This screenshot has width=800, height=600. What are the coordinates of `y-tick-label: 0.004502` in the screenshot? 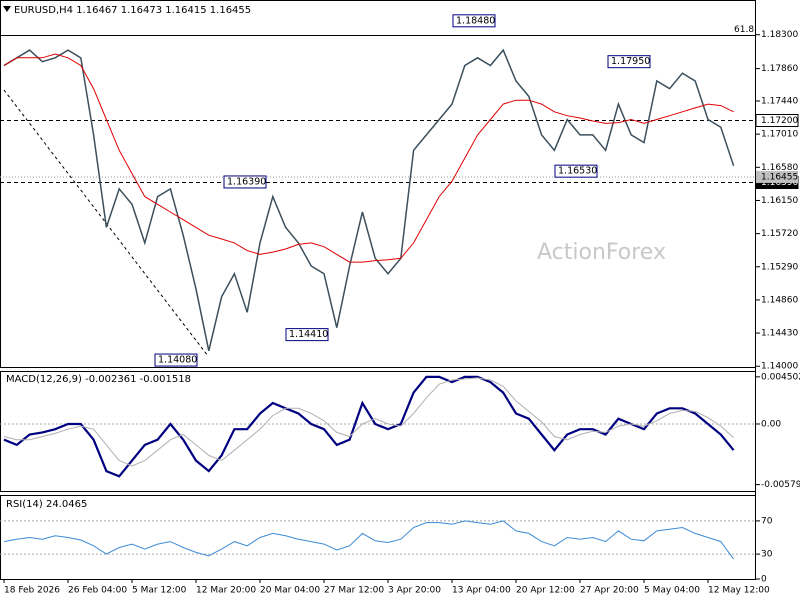 It's located at (780, 377).